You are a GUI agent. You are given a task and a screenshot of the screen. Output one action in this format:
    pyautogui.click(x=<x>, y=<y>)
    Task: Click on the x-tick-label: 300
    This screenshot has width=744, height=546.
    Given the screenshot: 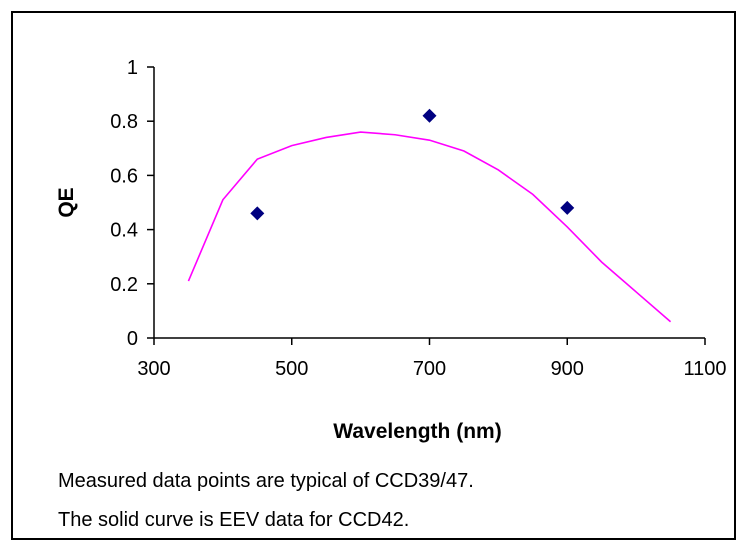 What is the action you would take?
    pyautogui.click(x=153, y=369)
    